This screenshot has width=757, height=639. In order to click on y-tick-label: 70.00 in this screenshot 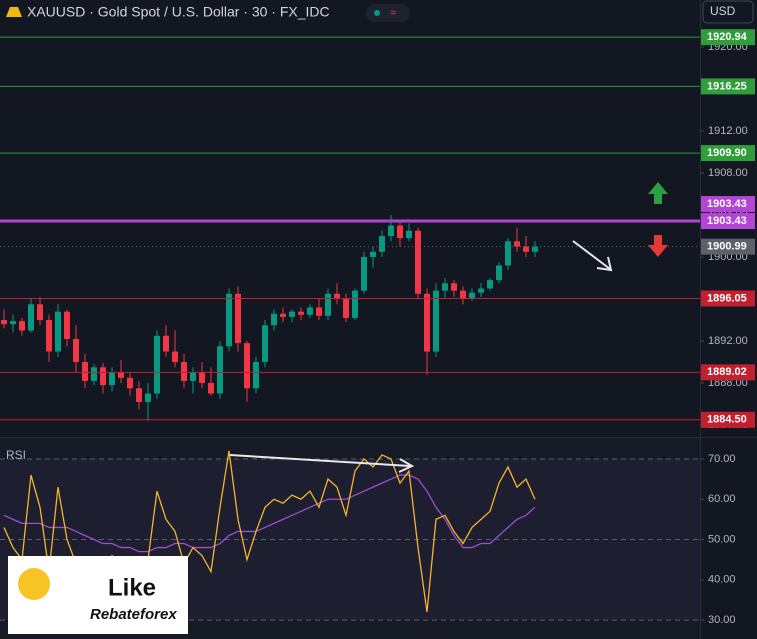, I will do `click(722, 459)`.